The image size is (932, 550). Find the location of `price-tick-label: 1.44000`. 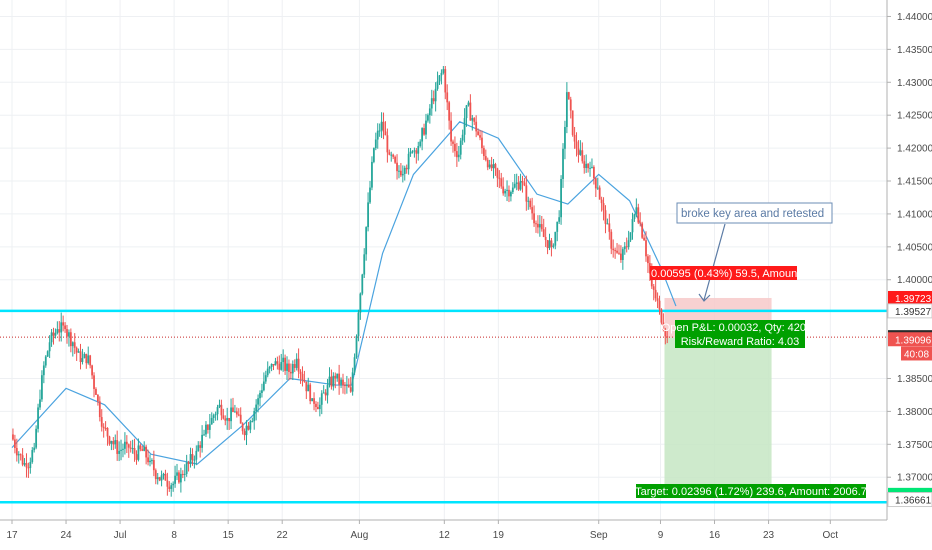

price-tick-label: 1.44000 is located at coordinates (914, 17).